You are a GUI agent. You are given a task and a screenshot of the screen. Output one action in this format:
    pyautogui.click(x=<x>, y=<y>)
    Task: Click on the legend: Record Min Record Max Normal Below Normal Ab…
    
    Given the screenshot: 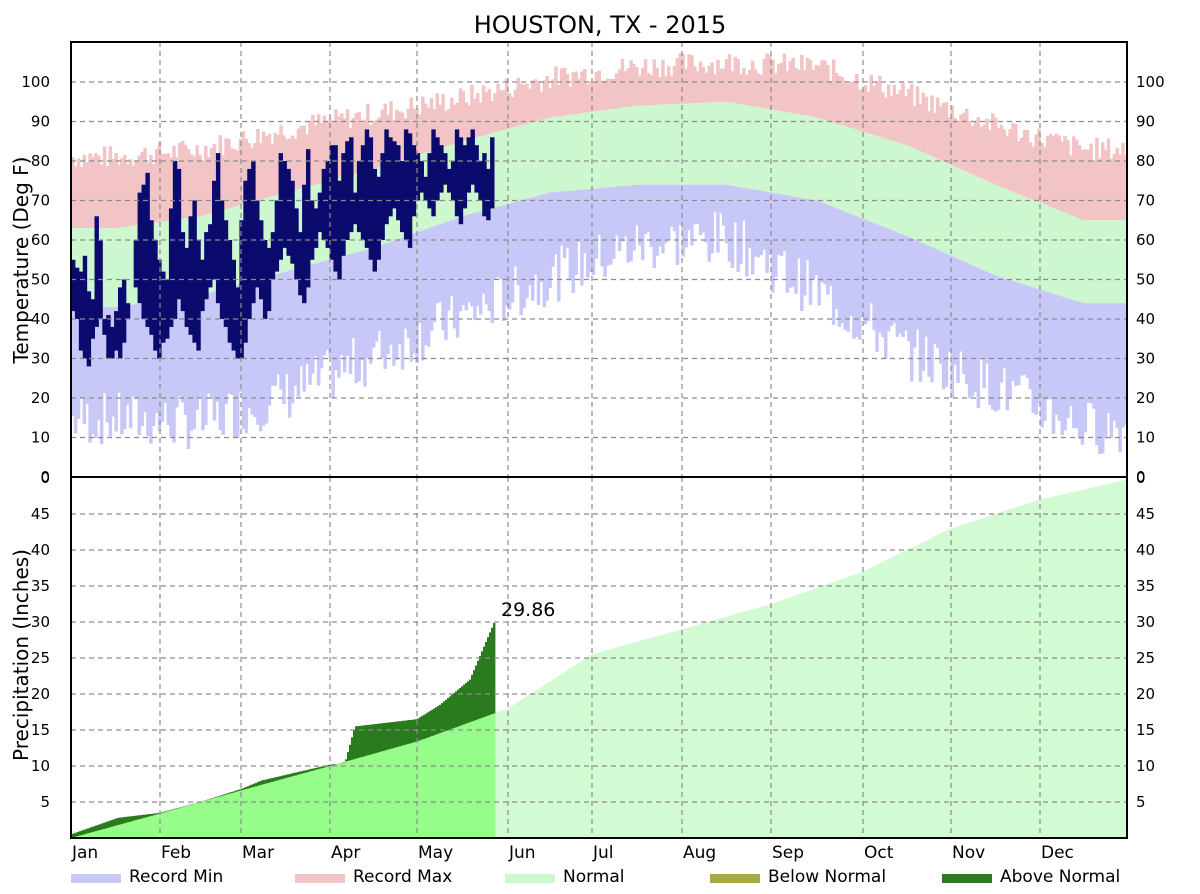 What is the action you would take?
    pyautogui.click(x=595, y=877)
    